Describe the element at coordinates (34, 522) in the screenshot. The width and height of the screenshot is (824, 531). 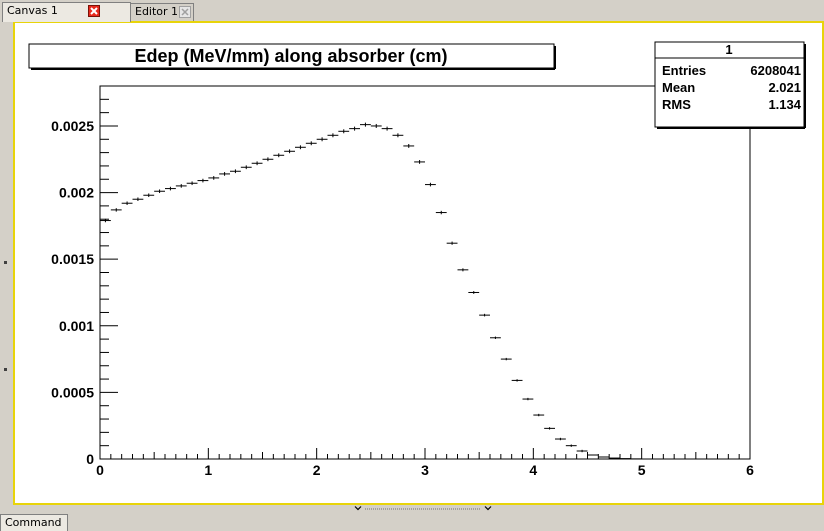
I see `command-tab: Command` at that location.